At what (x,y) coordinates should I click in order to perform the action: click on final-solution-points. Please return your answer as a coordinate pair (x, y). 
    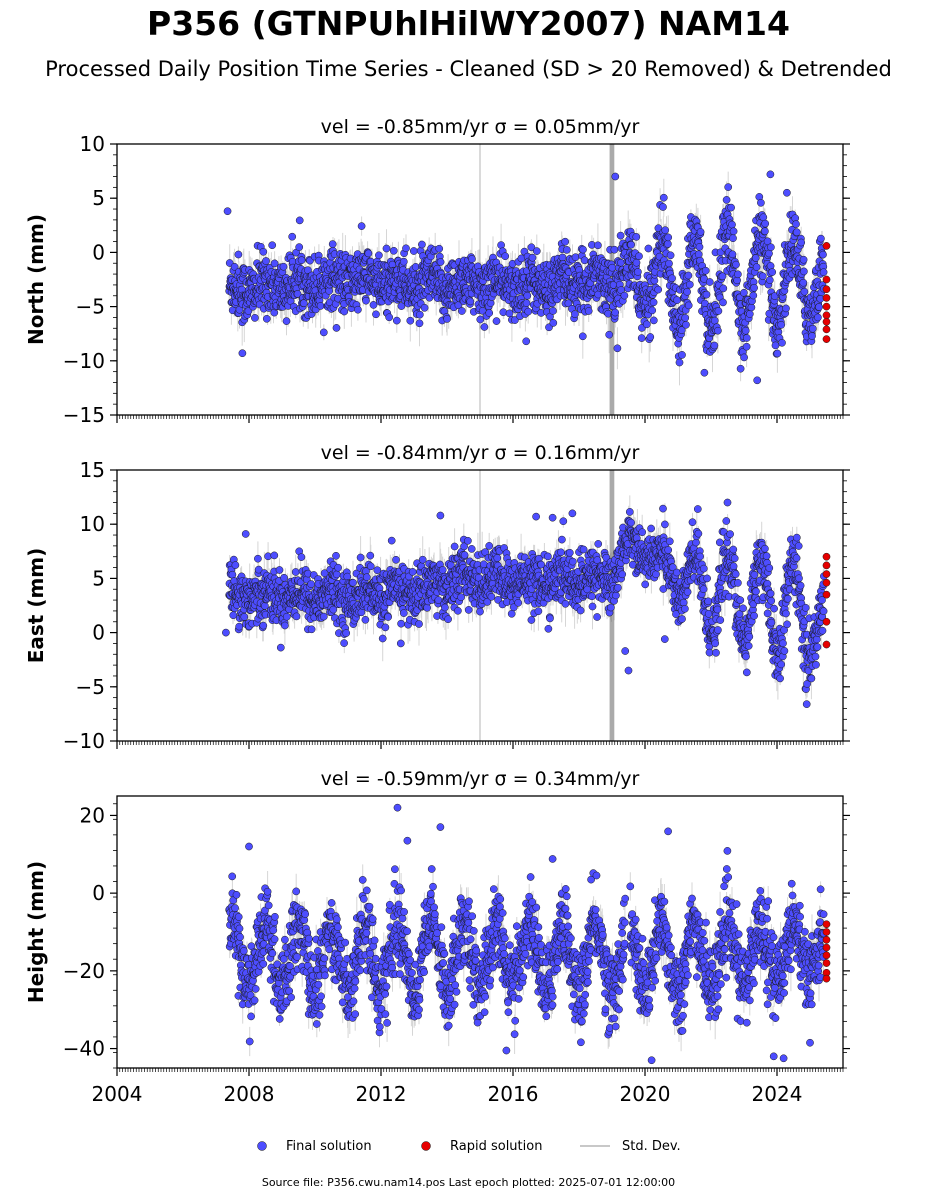
    Looking at the image, I should click on (525, 277).